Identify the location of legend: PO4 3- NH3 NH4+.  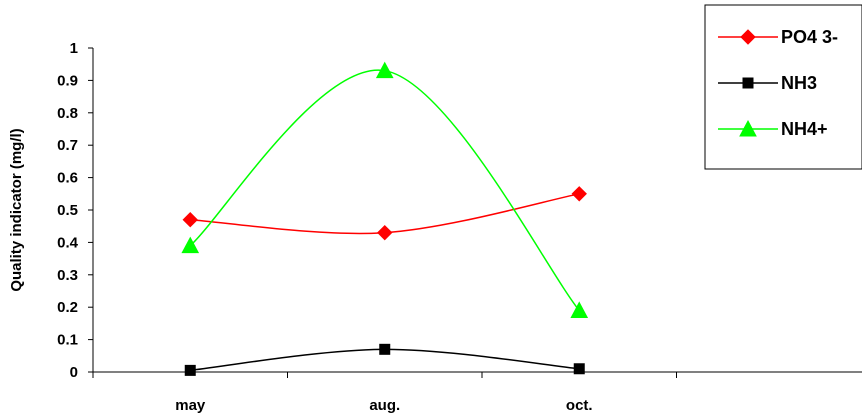
(783, 87).